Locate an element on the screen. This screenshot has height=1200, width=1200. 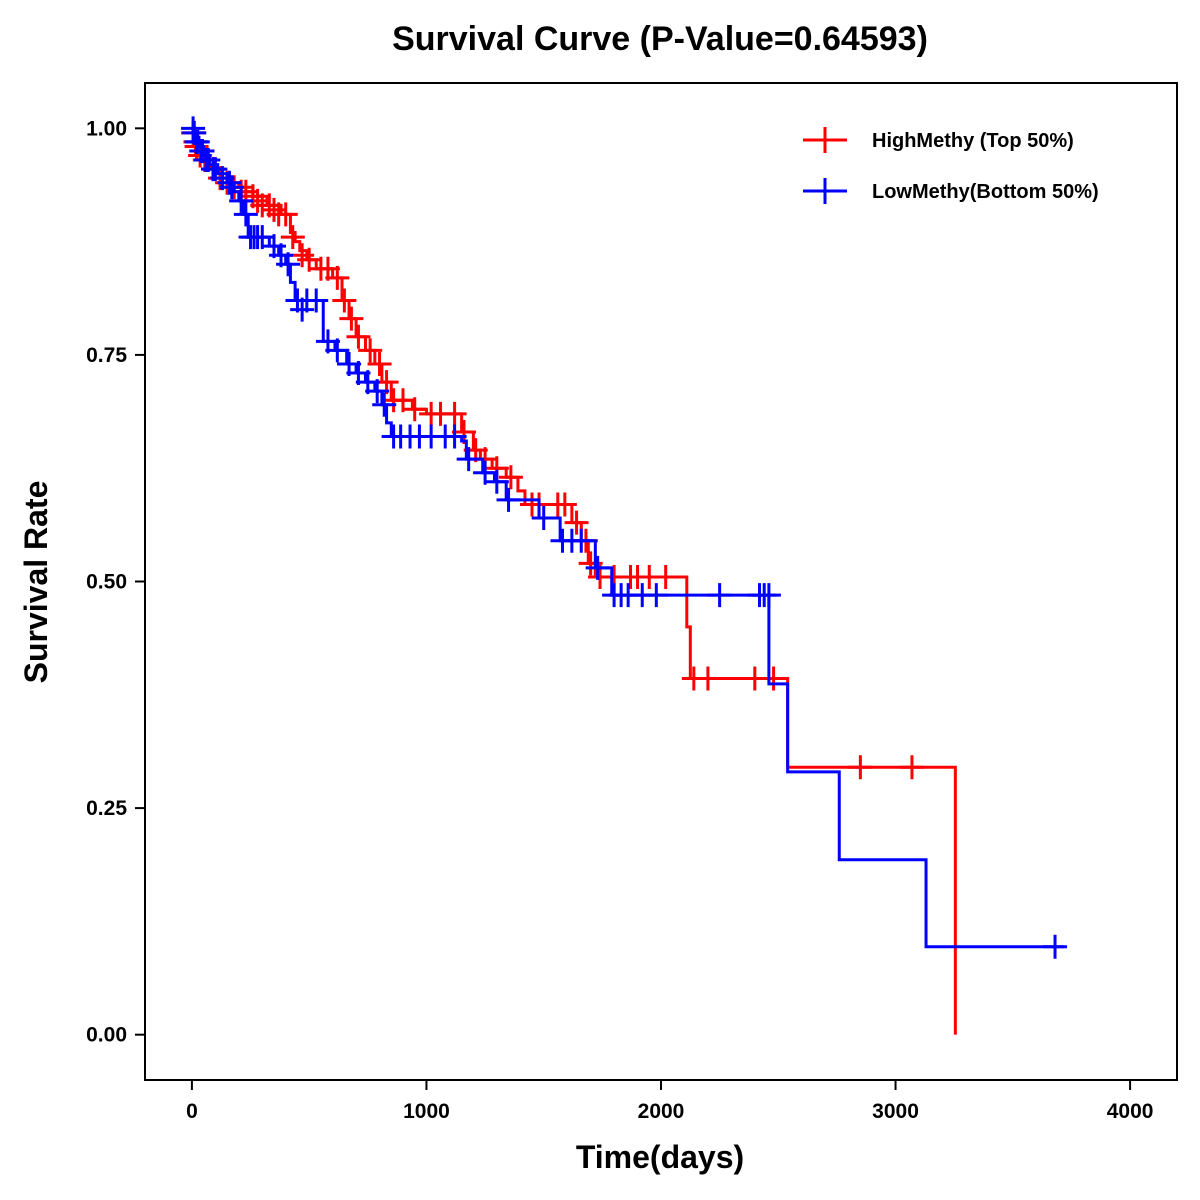
x-tick-label: 1000 is located at coordinates (426, 1111).